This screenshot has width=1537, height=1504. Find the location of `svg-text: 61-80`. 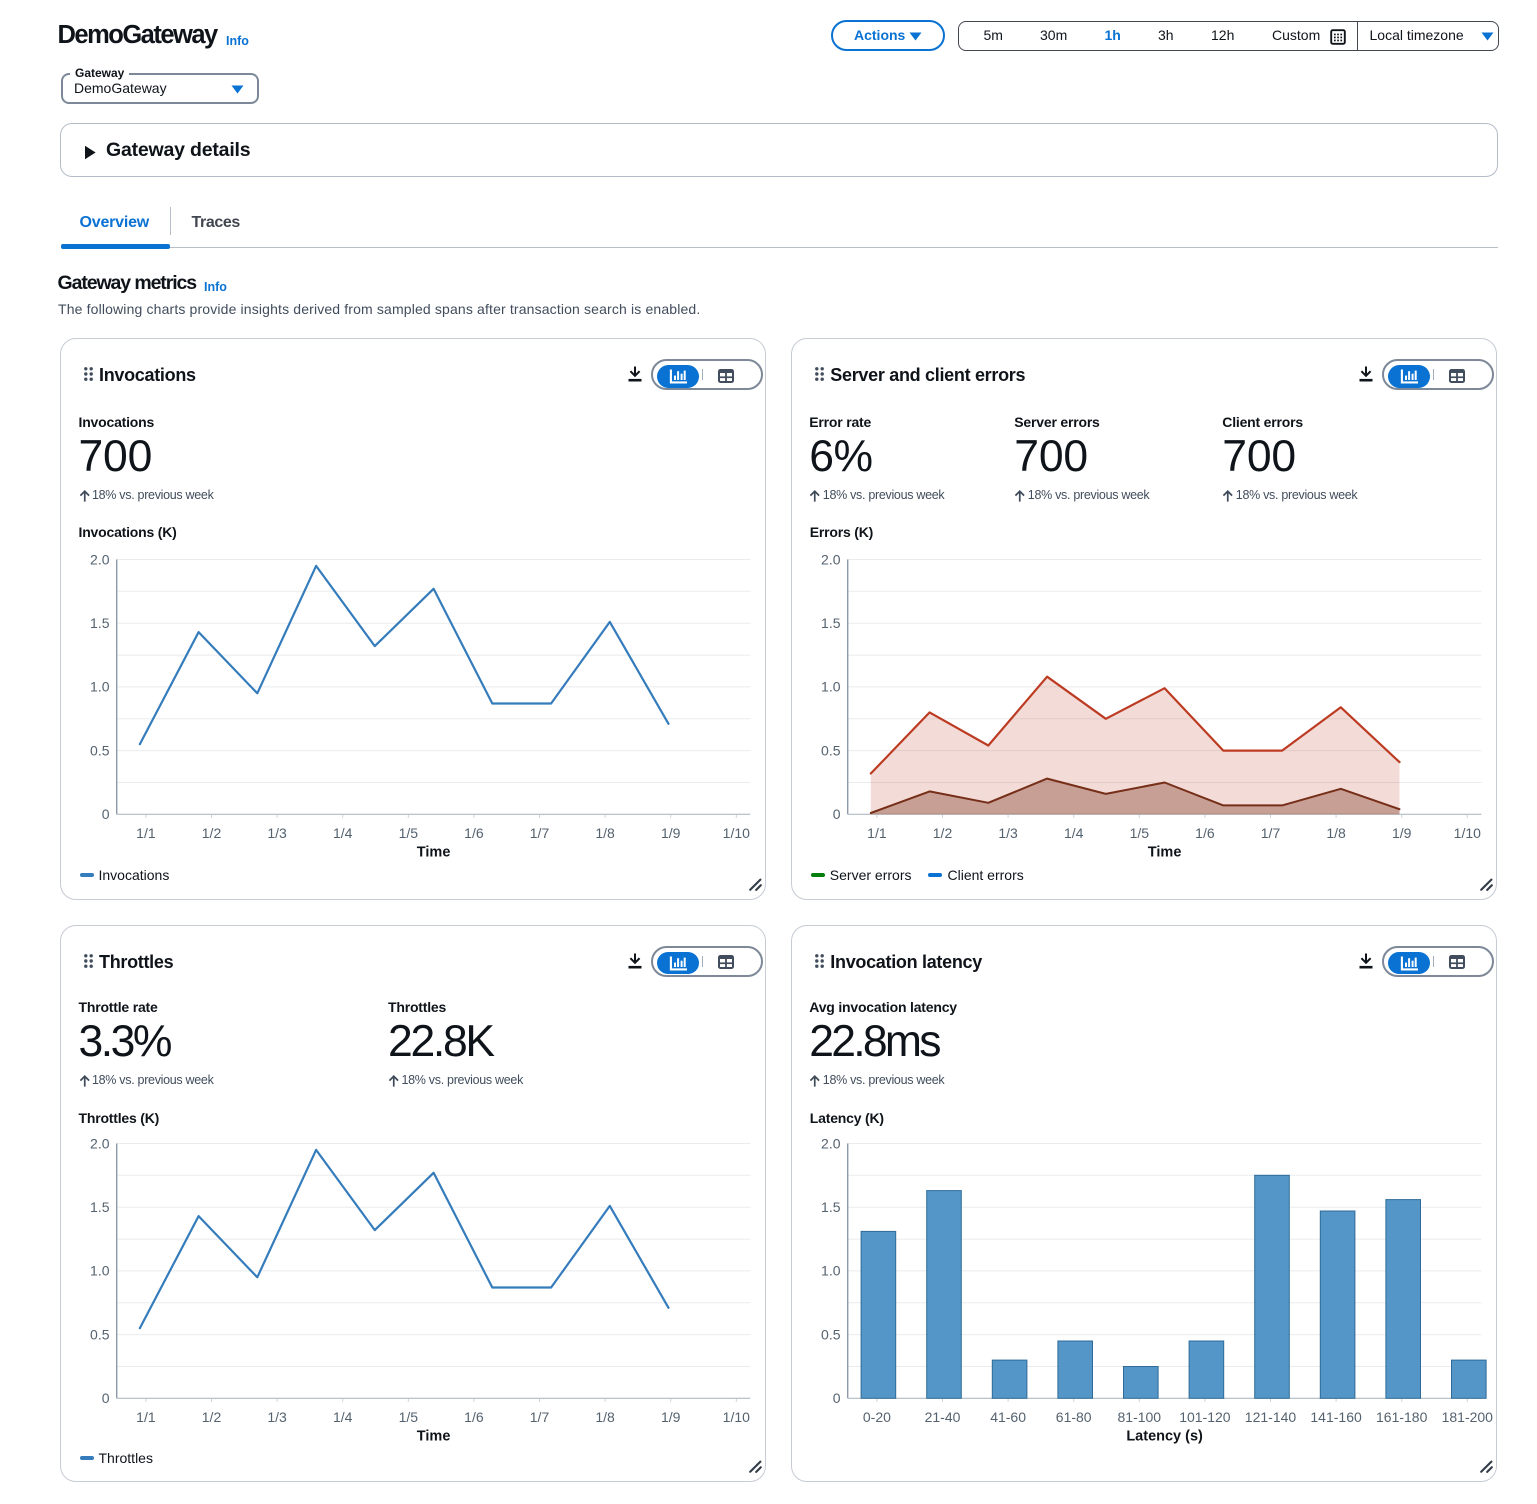

svg-text: 61-80 is located at coordinates (1074, 1417).